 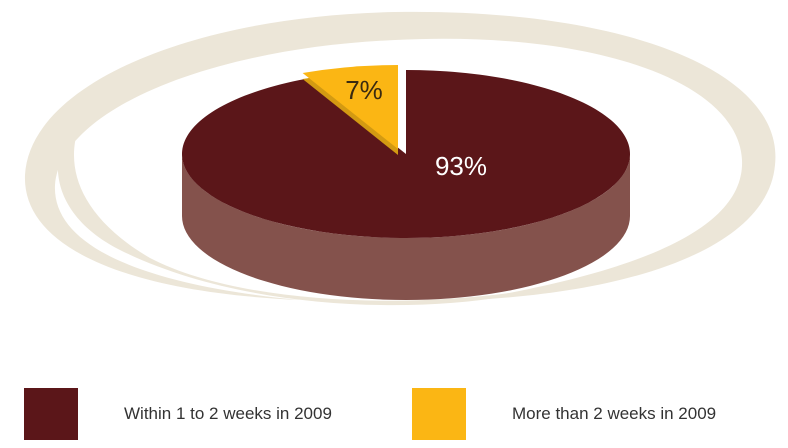 What do you see at coordinates (51, 414) in the screenshot?
I see `legend-swatch-within-1-to-2-weeks` at bounding box center [51, 414].